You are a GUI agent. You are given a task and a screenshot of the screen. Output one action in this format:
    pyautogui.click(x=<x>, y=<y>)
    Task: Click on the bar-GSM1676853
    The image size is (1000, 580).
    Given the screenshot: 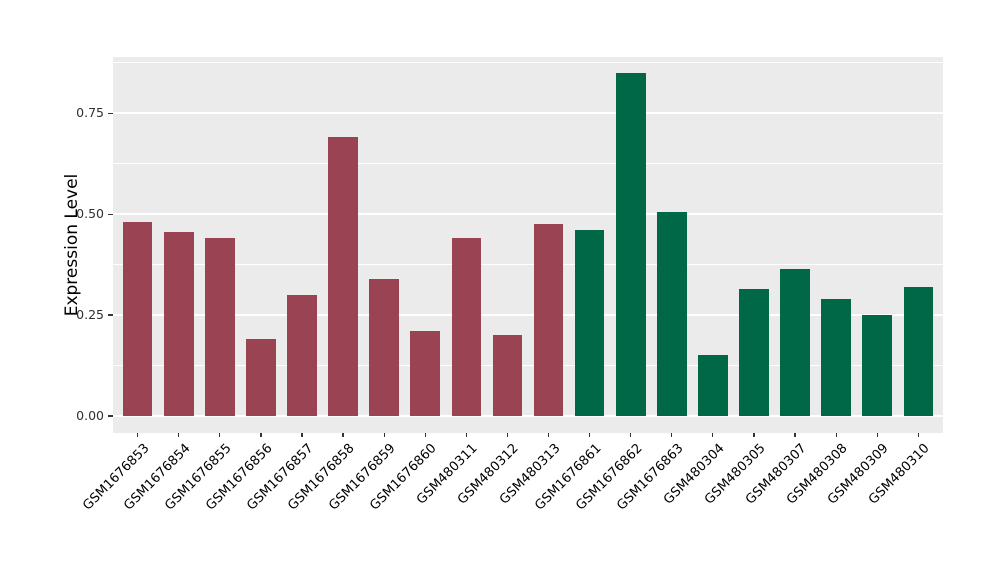 What is the action you would take?
    pyautogui.click(x=137, y=319)
    